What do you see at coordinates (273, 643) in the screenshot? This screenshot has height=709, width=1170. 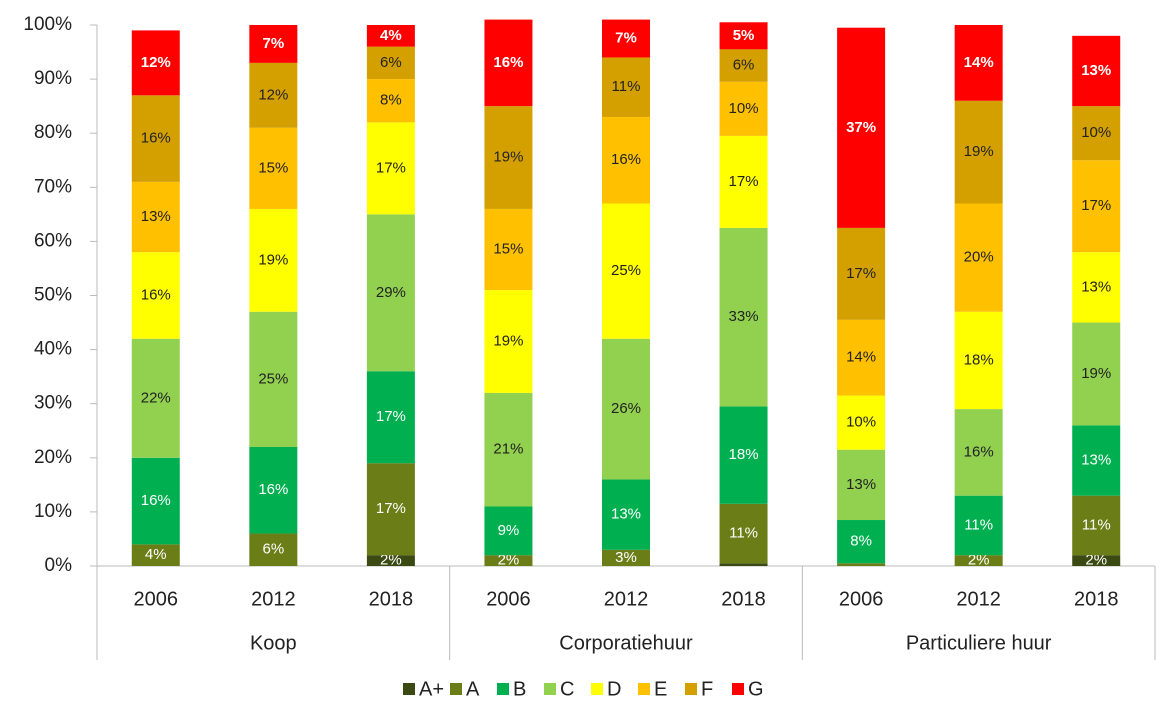 I see `group-label: Koop` at bounding box center [273, 643].